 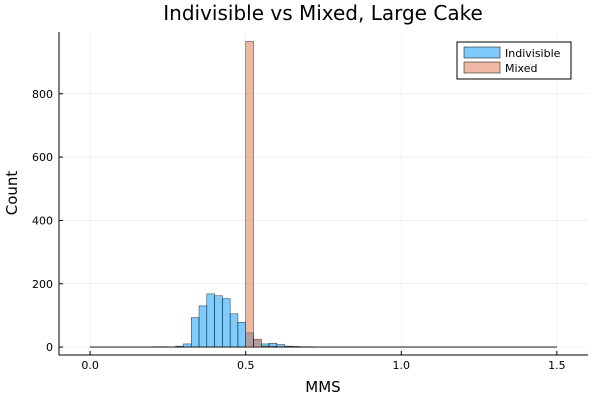 What do you see at coordinates (482, 67) in the screenshot?
I see `legend-swatch-mixed` at bounding box center [482, 67].